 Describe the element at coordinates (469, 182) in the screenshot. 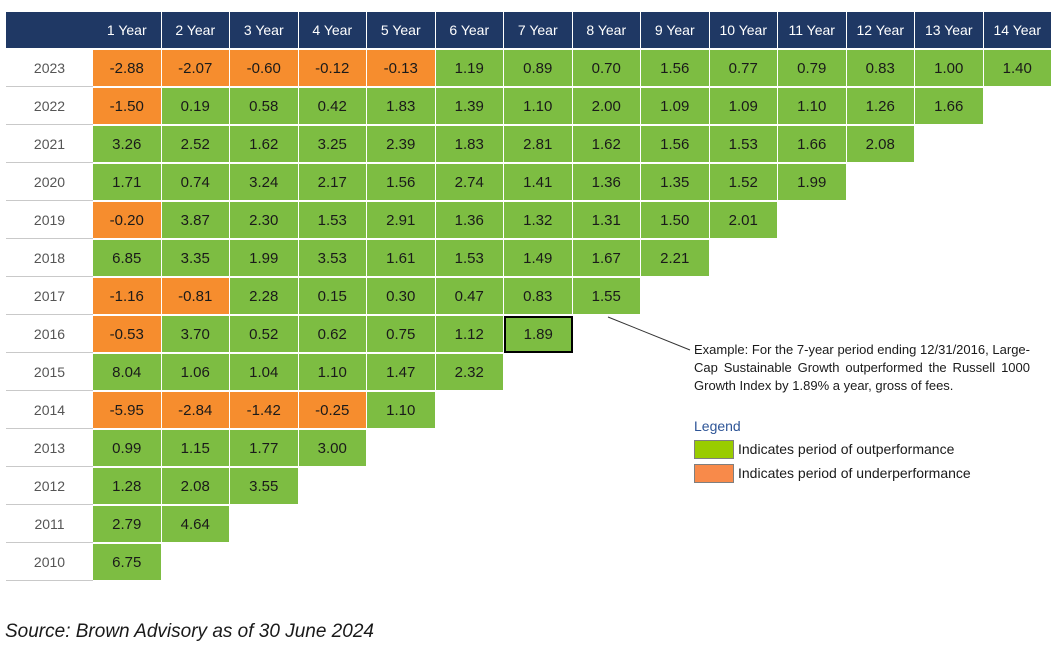

I see `value-cell: 2.74` at that location.